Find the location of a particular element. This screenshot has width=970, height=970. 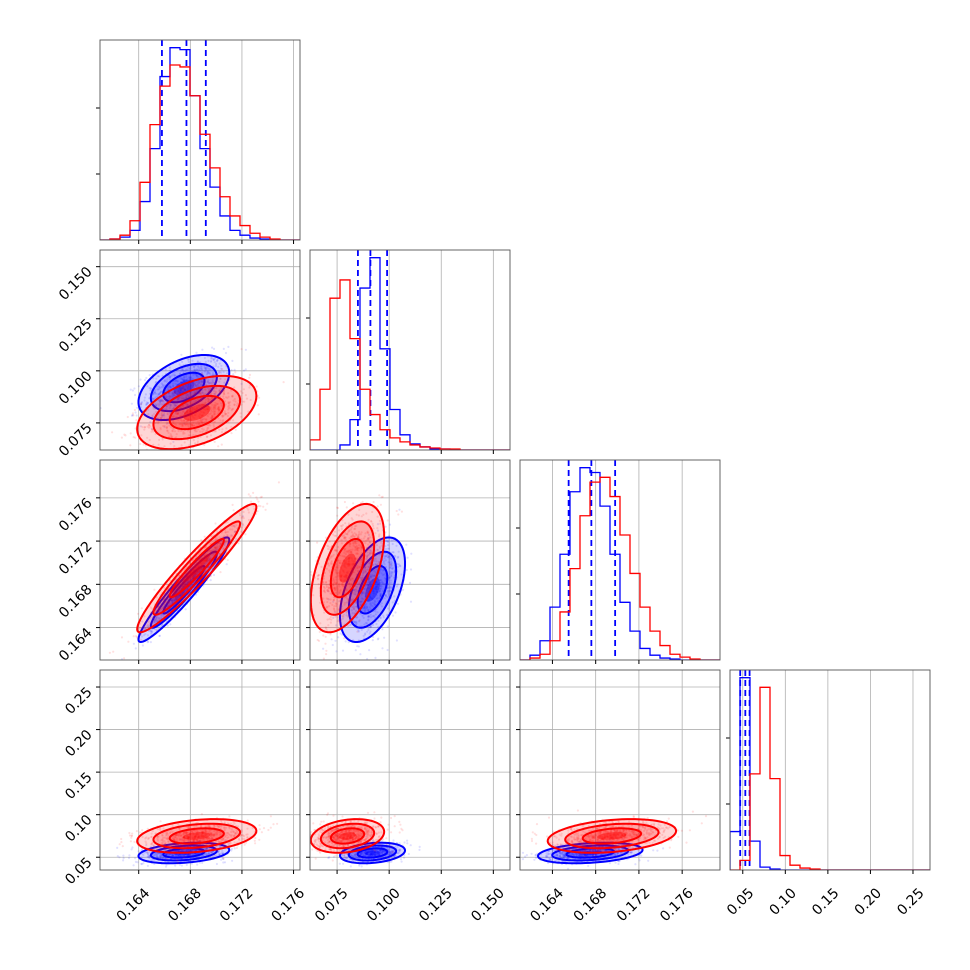

contour-line is located at coordinates (184, 589).